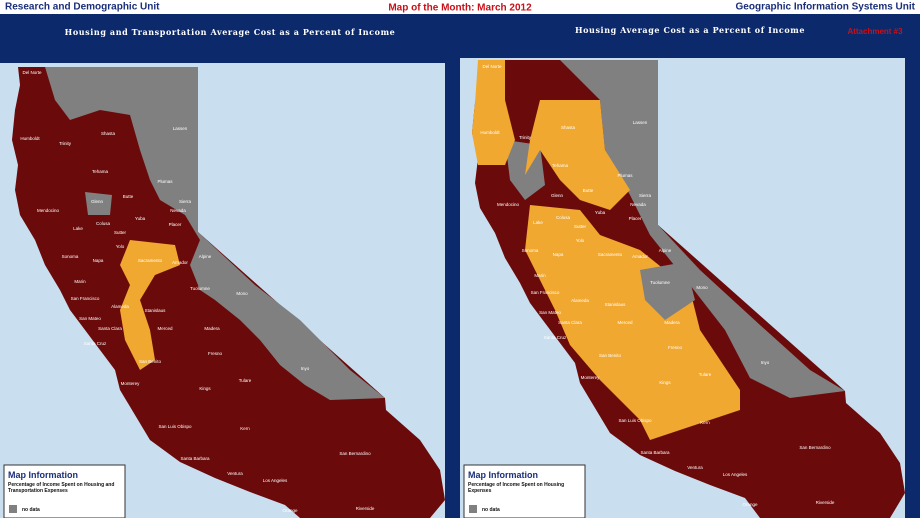  I want to click on county-label: Kern, so click(705, 422).